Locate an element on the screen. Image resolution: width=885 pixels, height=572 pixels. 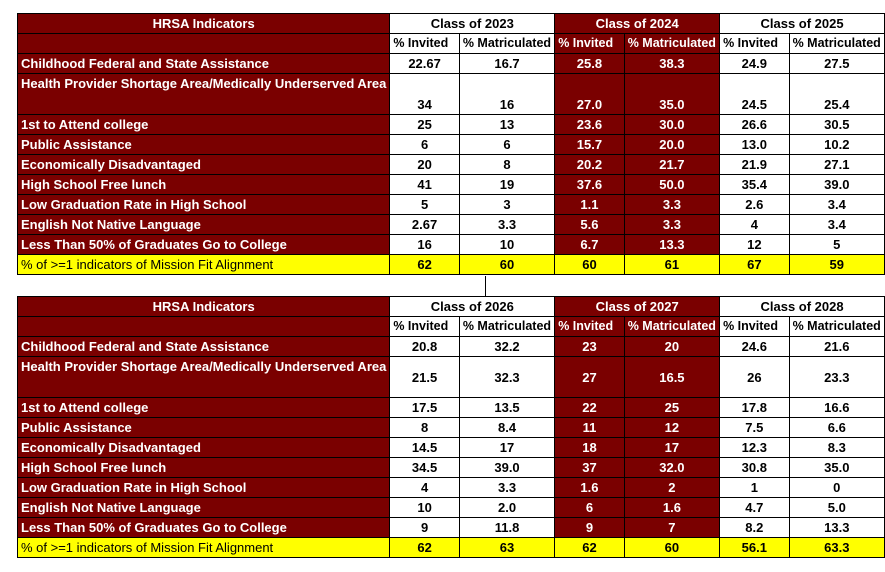
value-cell: 32.0 is located at coordinates (672, 467).